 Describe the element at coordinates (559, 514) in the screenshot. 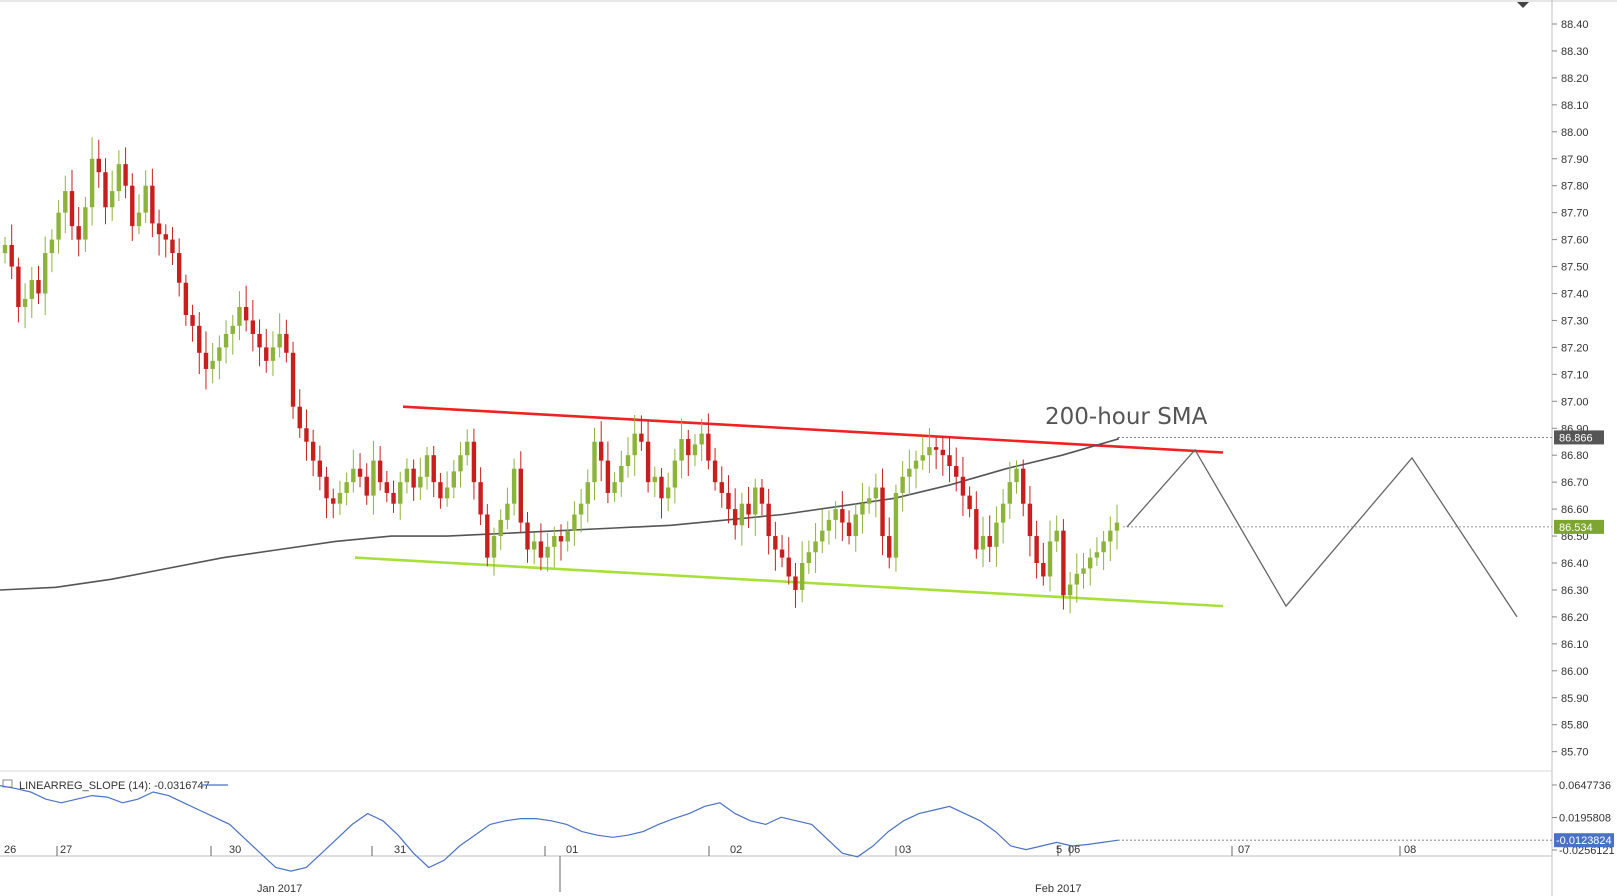

I see `sma-line` at that location.